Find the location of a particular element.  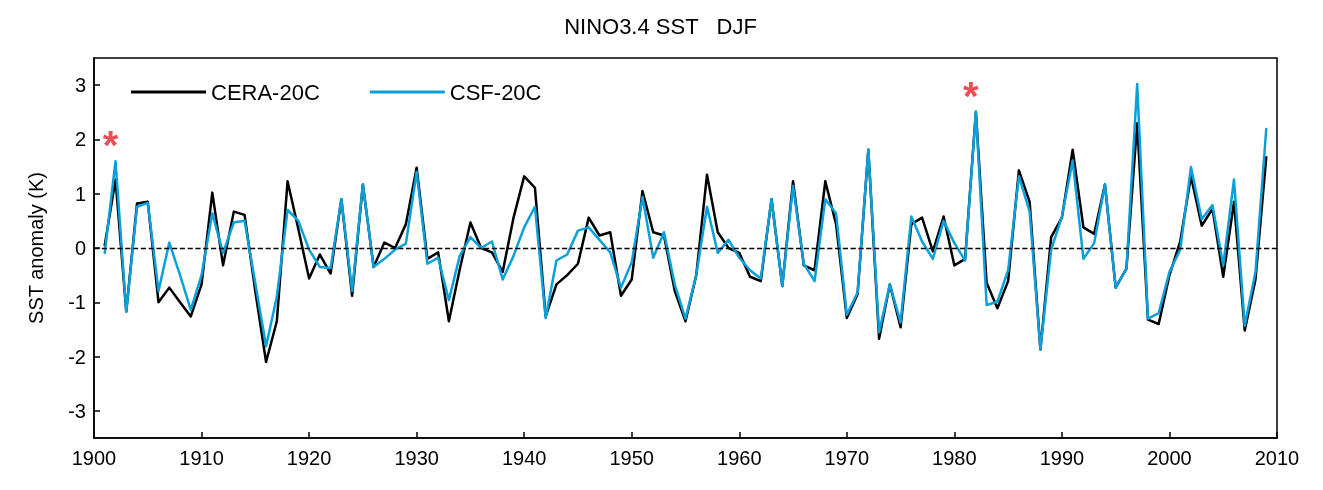

y-tick-label: -1 is located at coordinates (77, 302).